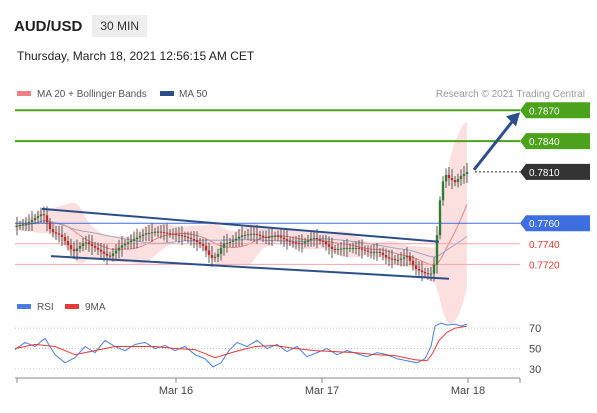 Image resolution: width=597 pixels, height=413 pixels. Describe the element at coordinates (544, 265) in the screenshot. I see `level-label-0.7720: 0.7720` at that location.